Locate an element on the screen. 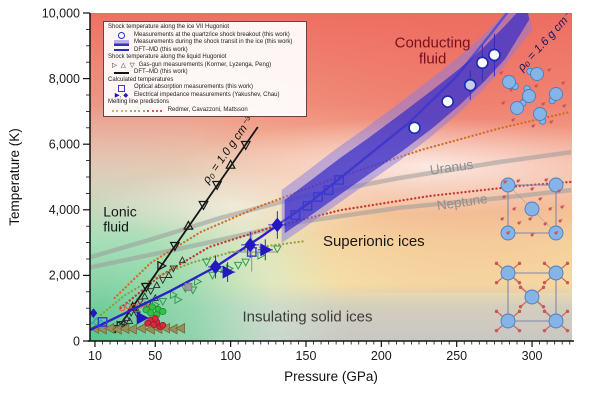  series-melt-cavazzoni is located at coordinates (203, 277).